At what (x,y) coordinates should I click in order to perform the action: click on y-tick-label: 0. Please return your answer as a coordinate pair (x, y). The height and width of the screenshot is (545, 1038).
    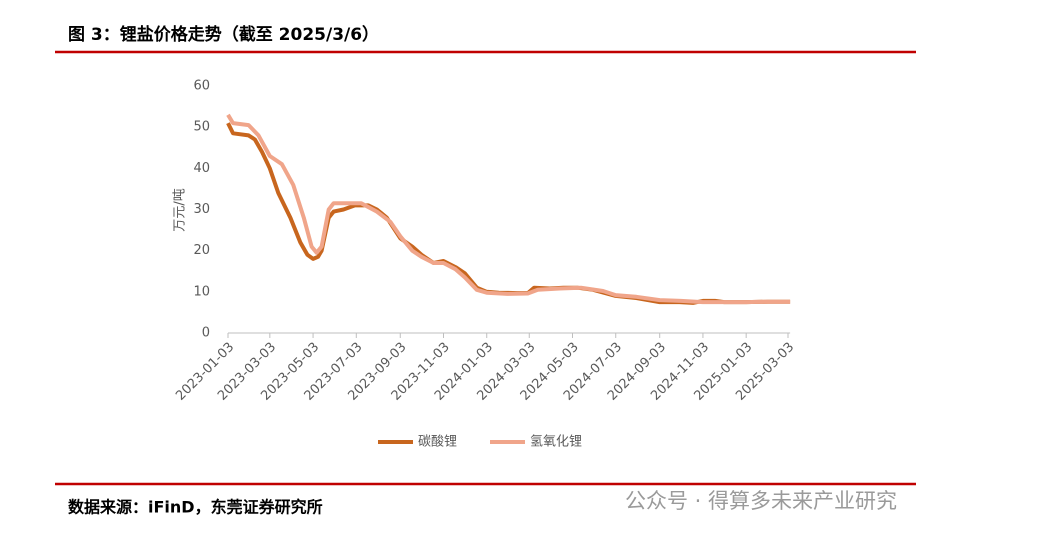
    Looking at the image, I should click on (206, 333).